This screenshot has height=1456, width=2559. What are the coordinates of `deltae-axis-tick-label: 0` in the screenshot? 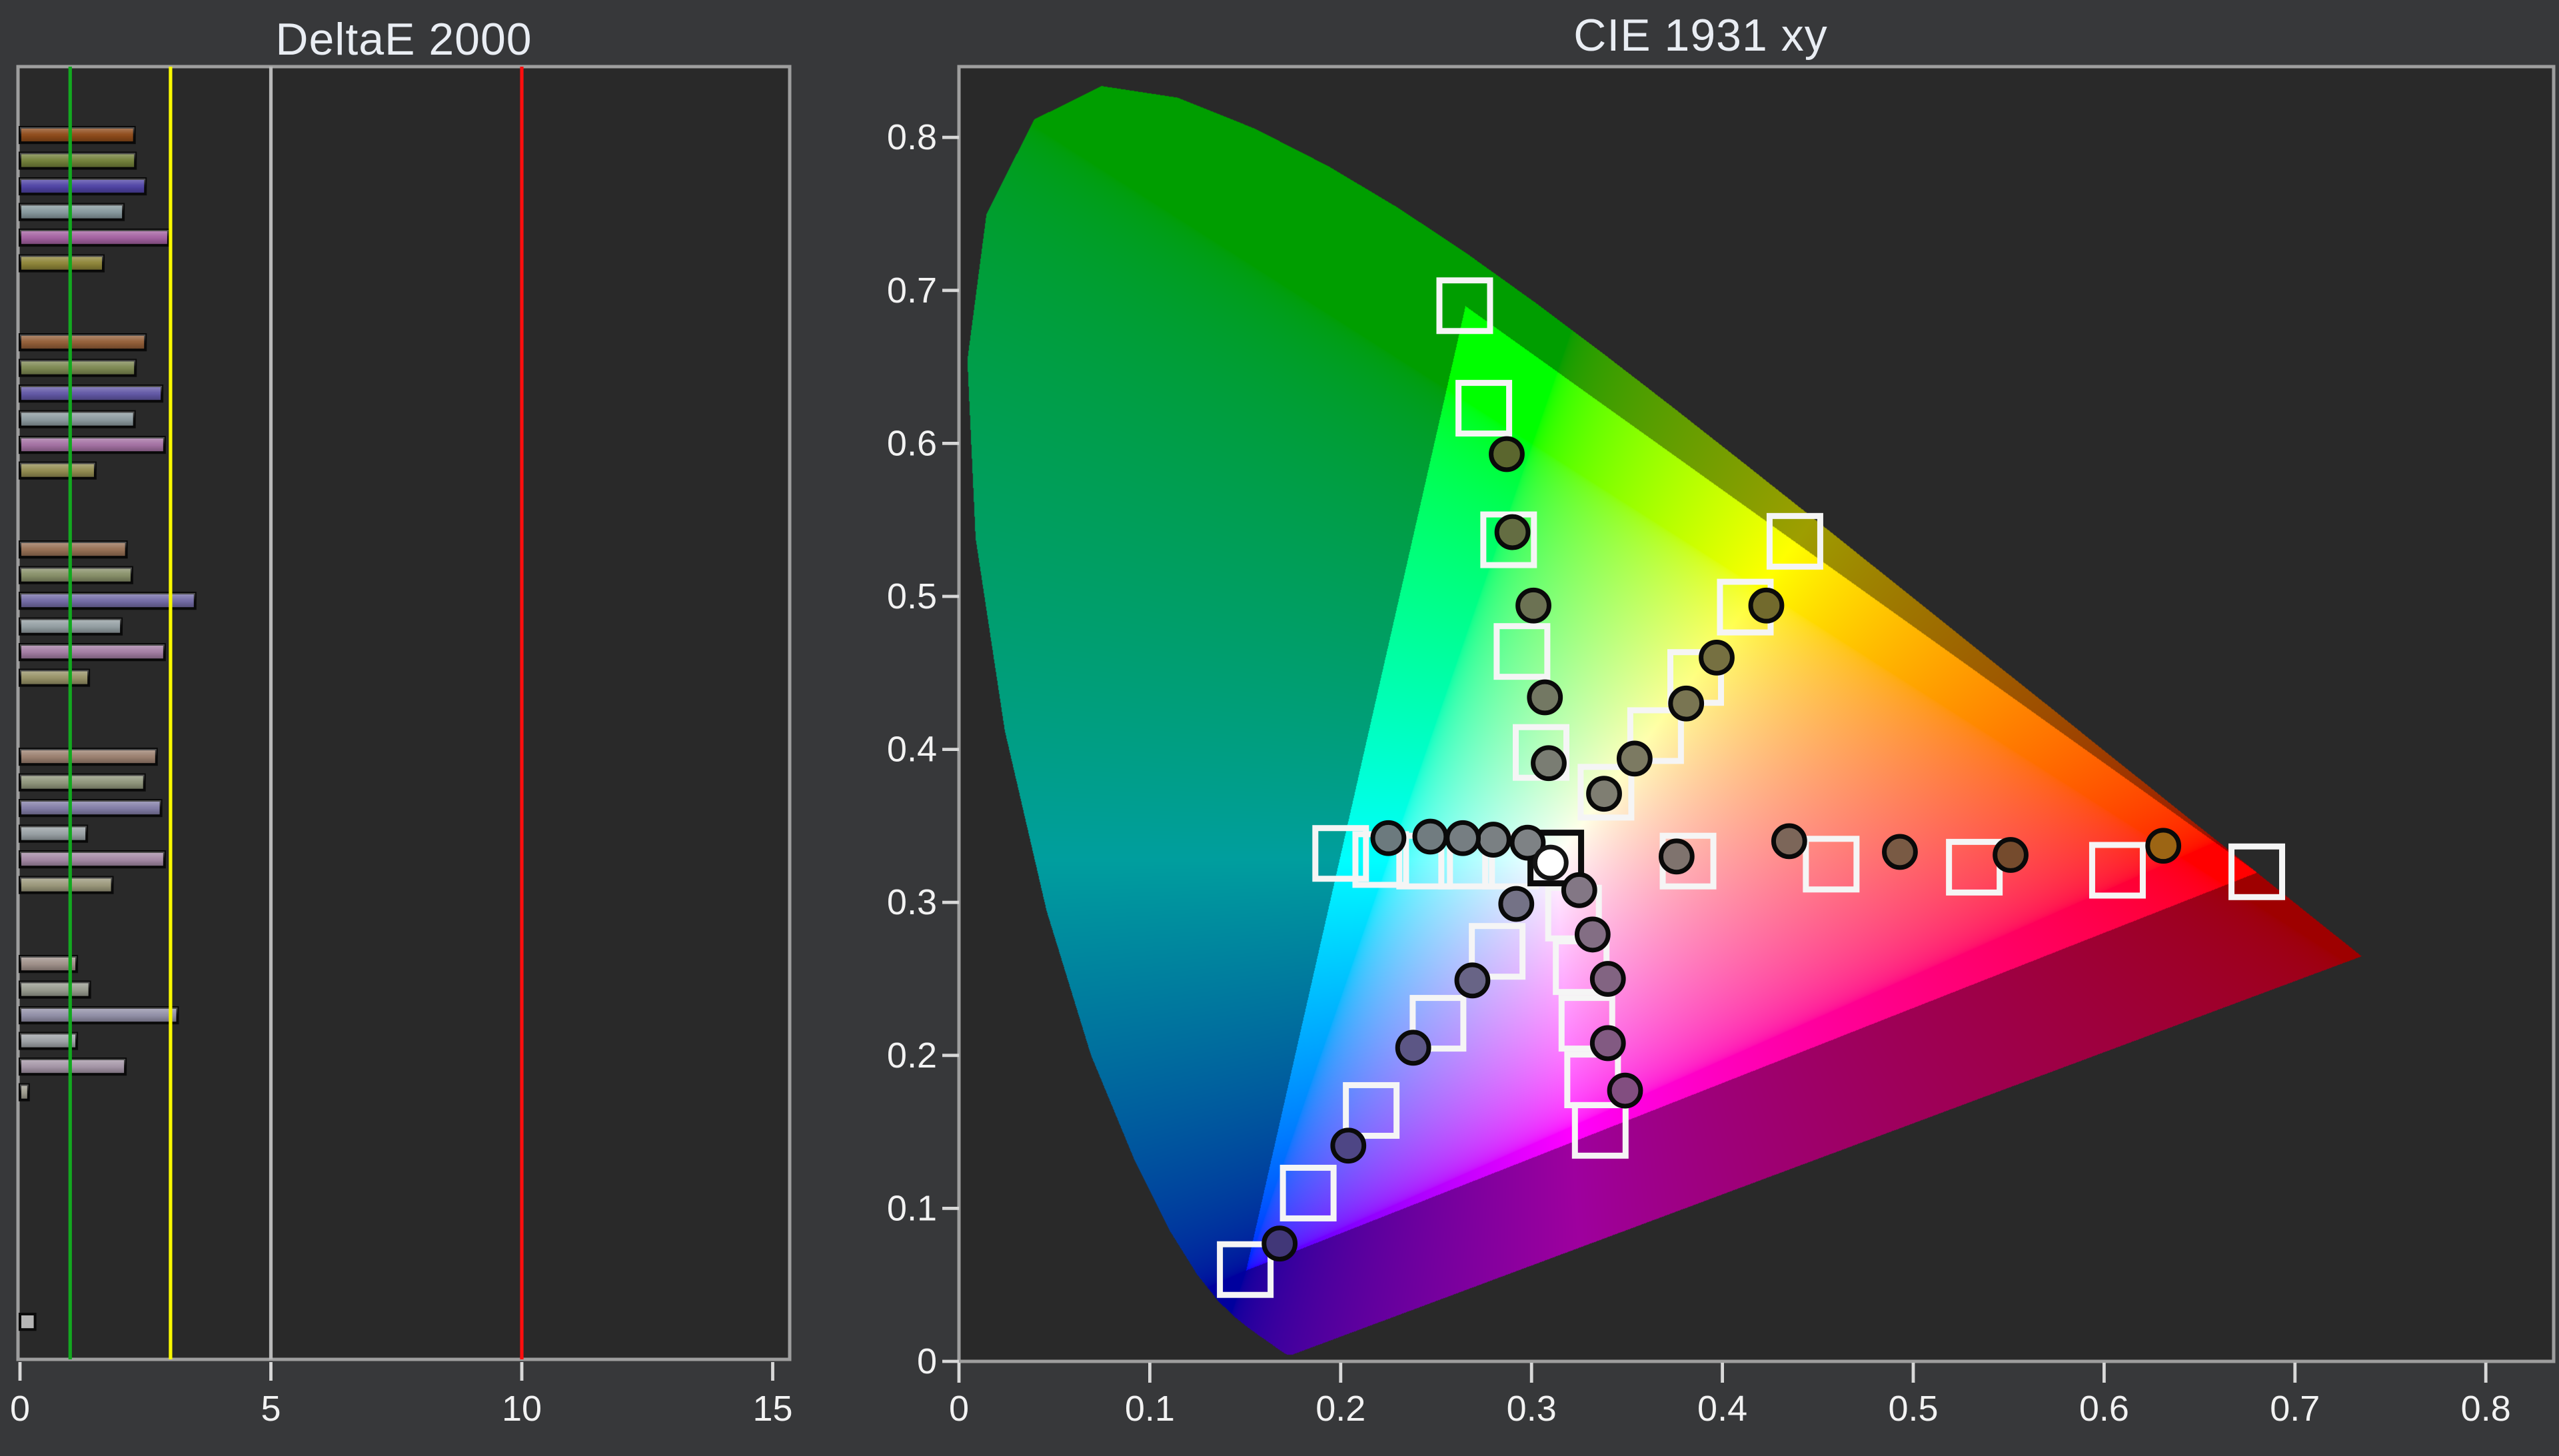 It's located at (20, 1409).